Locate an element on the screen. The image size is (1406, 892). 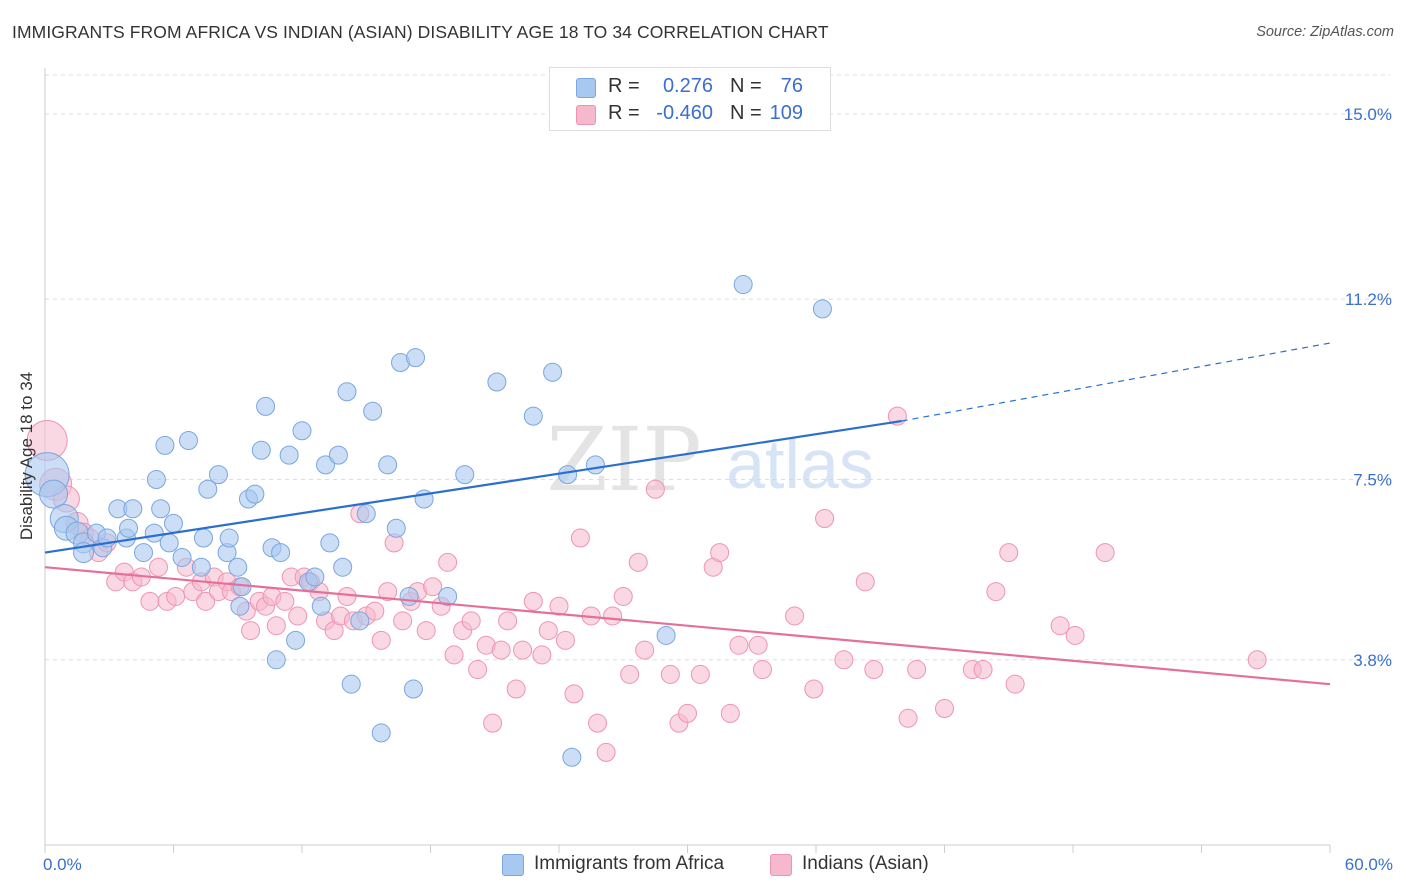
legend-n-value: 76 is located at coordinates (791, 86).